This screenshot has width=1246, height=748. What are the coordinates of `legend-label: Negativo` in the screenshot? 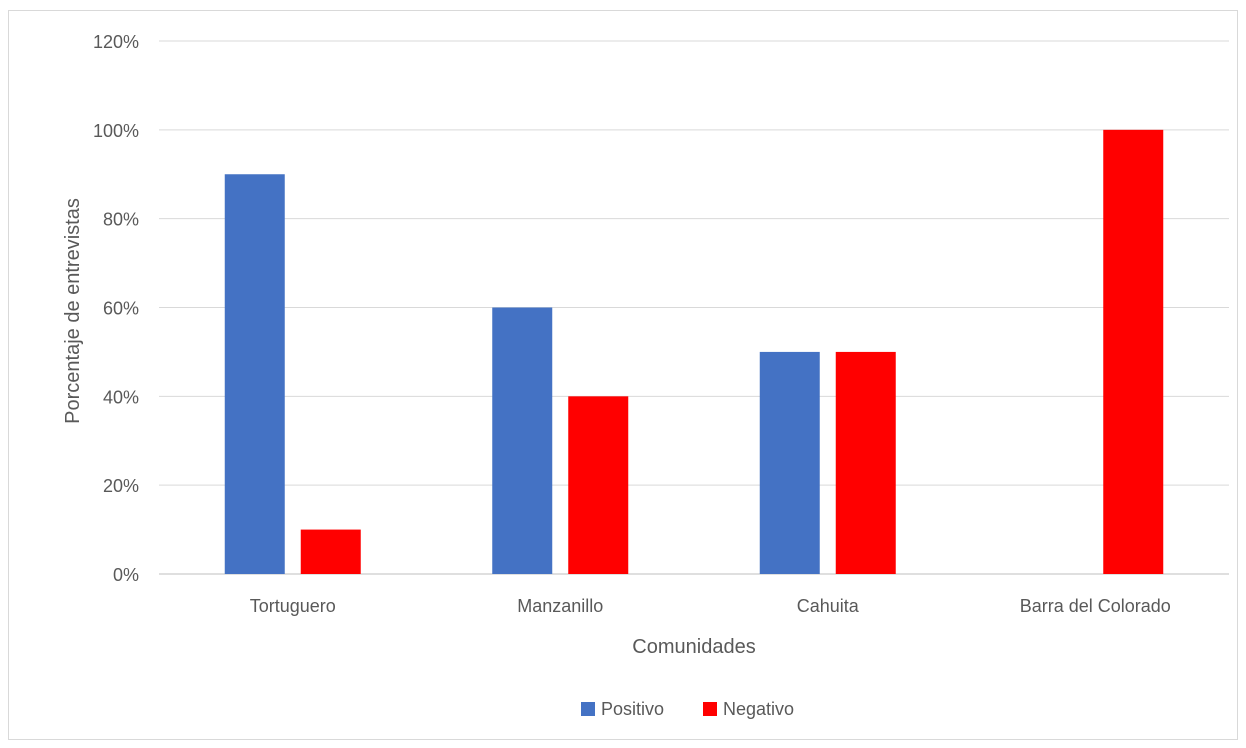 It's located at (758, 709).